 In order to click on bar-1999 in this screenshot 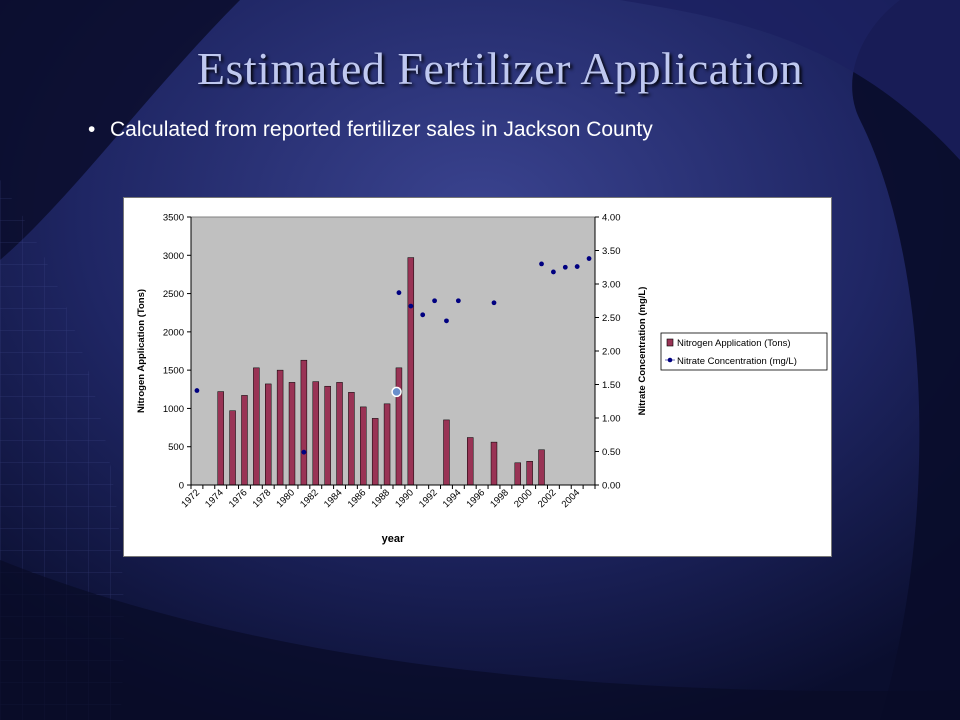, I will do `click(517, 474)`.